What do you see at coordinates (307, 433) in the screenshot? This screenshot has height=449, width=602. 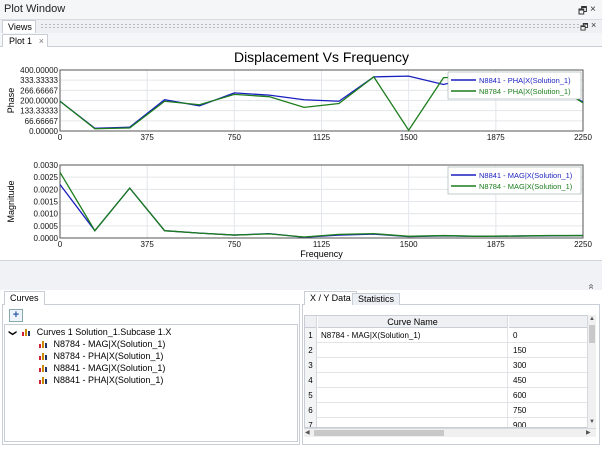 I see `scroll-left-icon: ◀` at bounding box center [307, 433].